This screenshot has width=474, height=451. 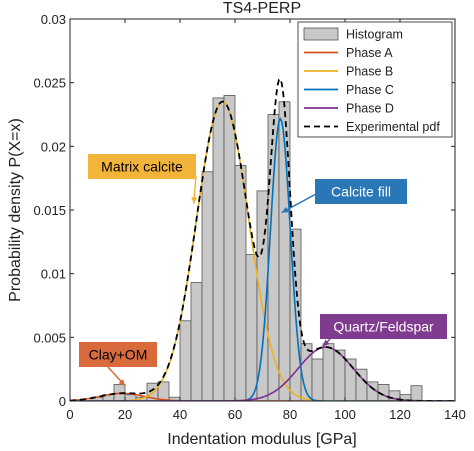 What do you see at coordinates (235, 414) in the screenshot?
I see `x-tick-label: 60` at bounding box center [235, 414].